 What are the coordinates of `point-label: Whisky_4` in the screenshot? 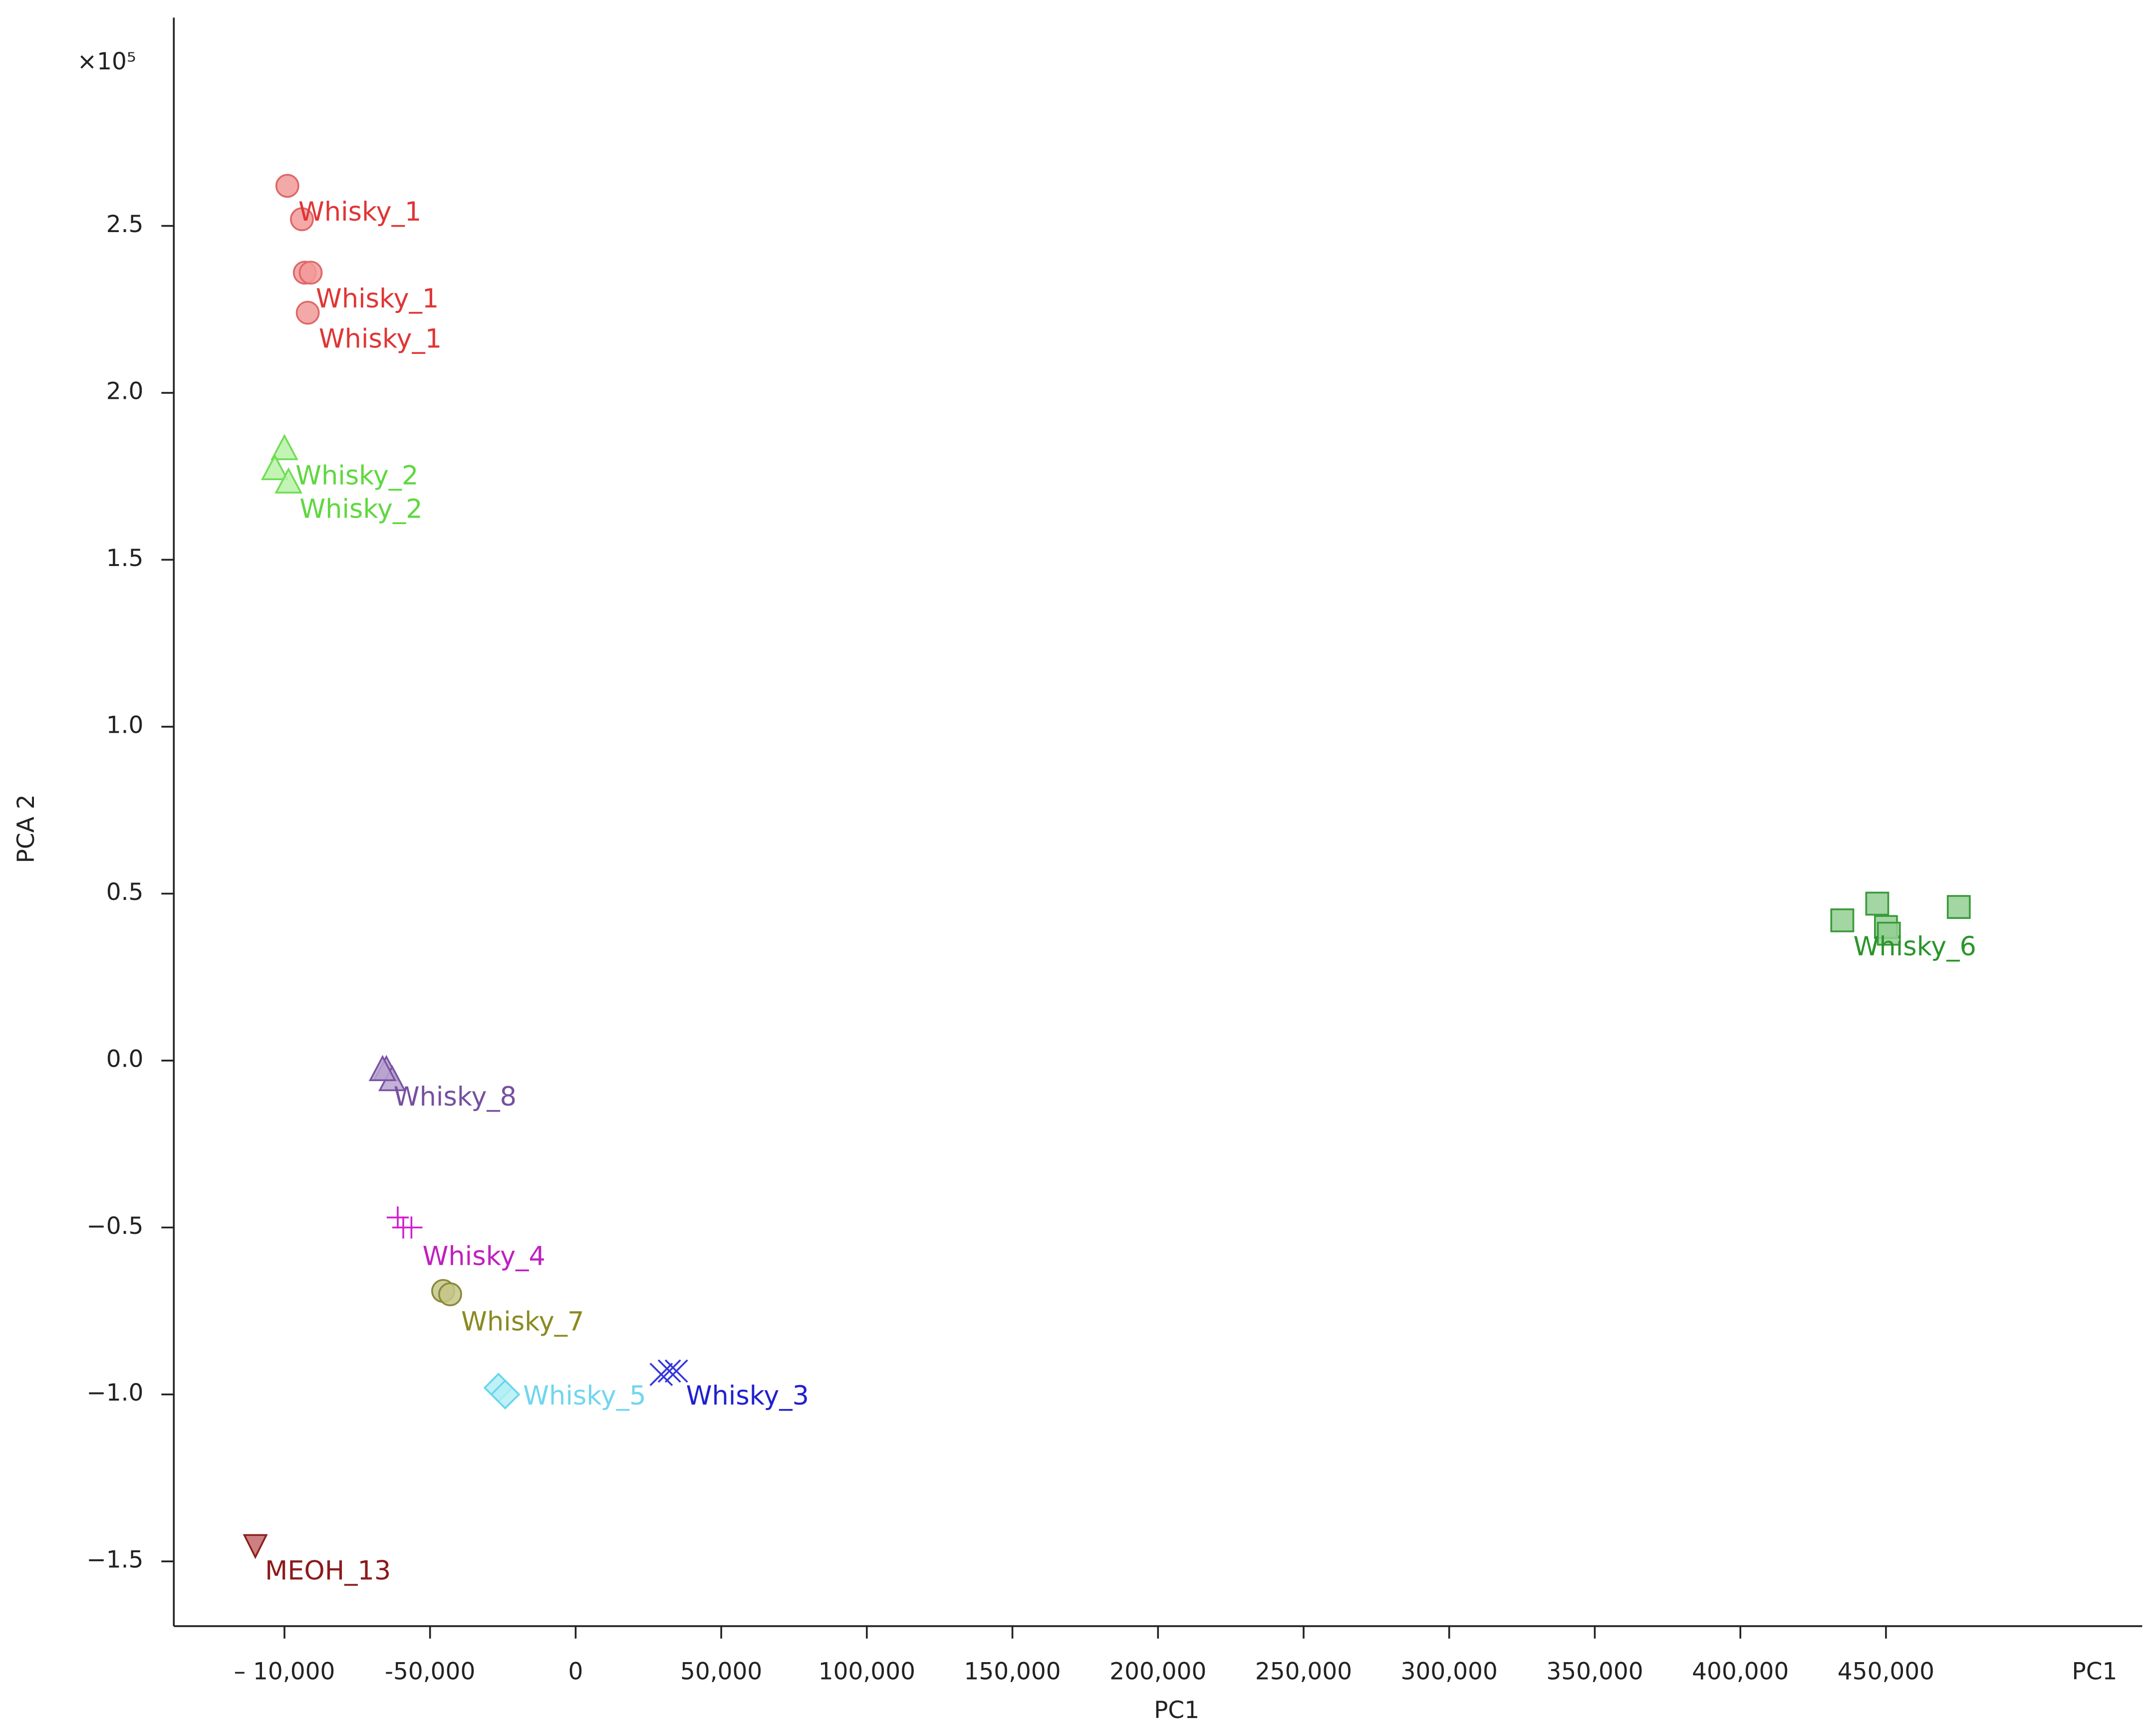 It's located at (483, 1256).